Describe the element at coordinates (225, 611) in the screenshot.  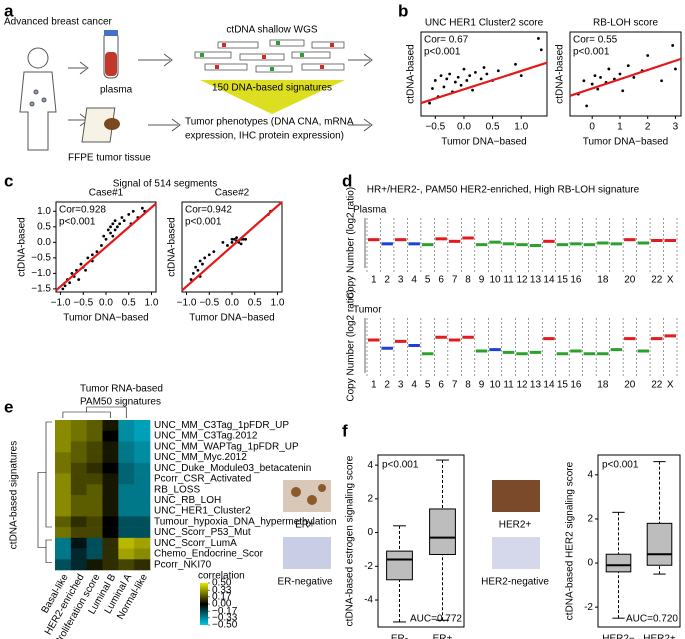
I see `colorbar-label: −0.17` at that location.